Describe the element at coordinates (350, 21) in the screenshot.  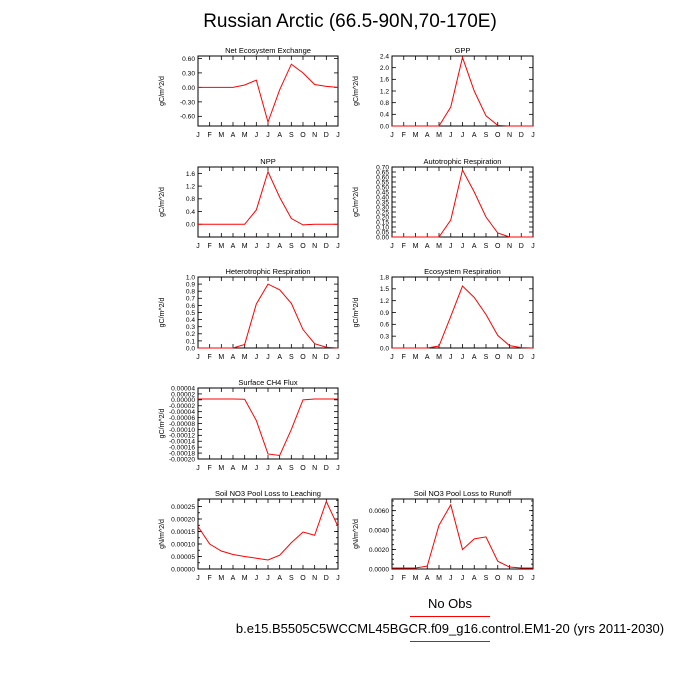
I see `page-title: Russian Arctic (66.5-90N,70-170E)` at that location.